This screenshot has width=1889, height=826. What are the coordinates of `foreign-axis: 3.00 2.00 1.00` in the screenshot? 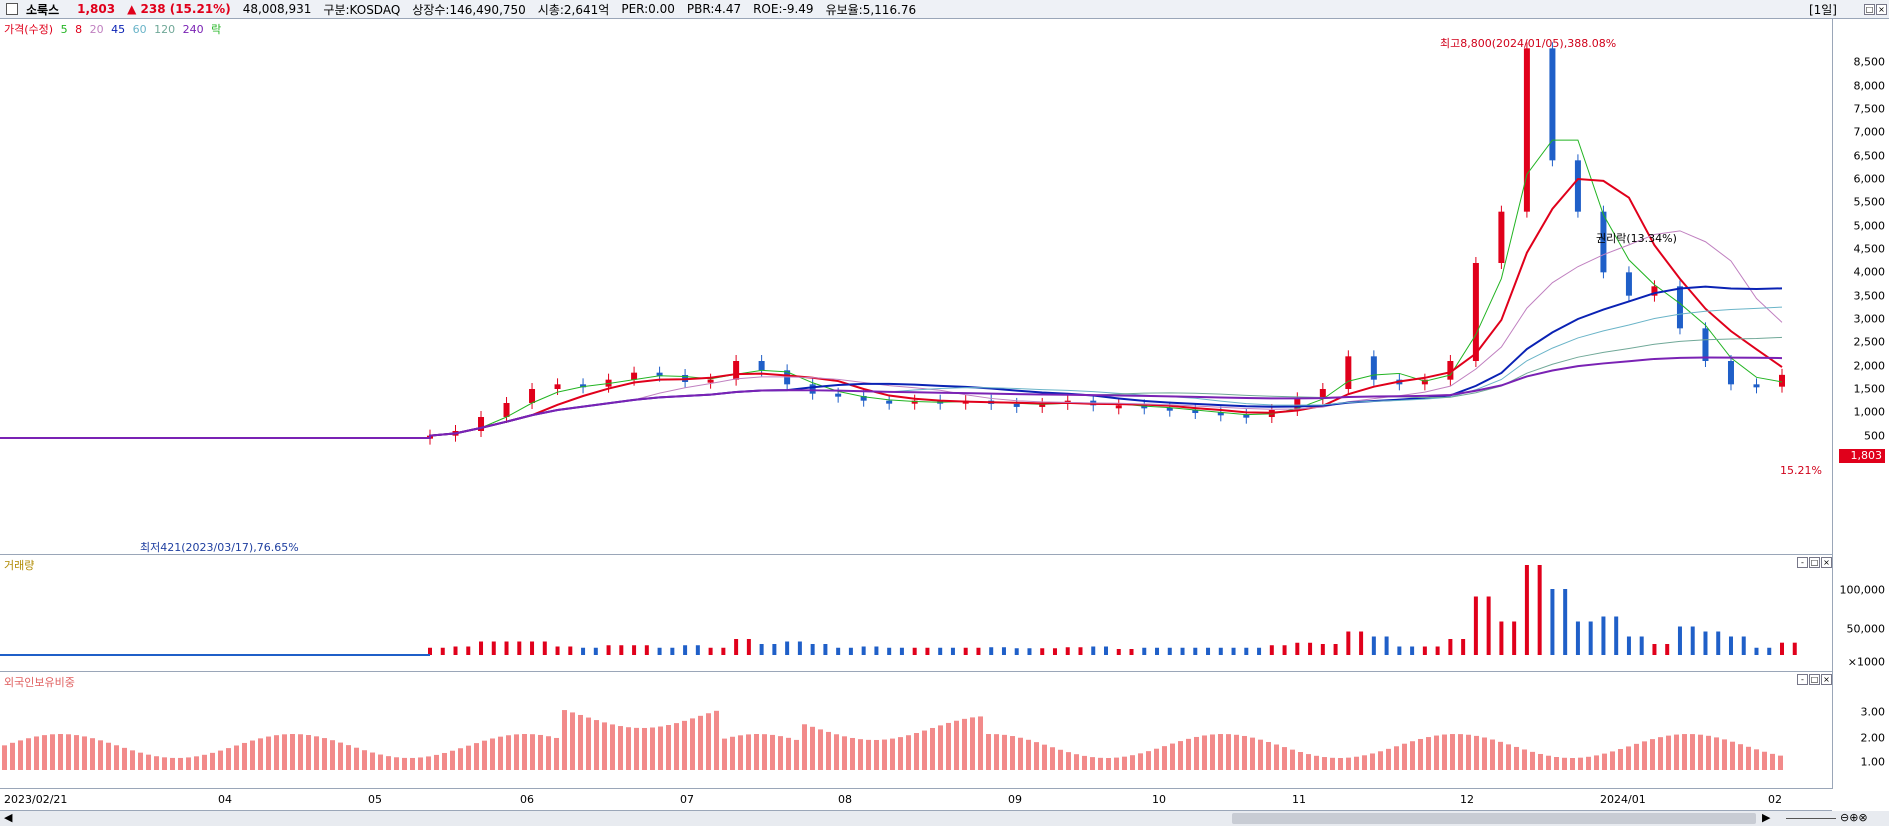 It's located at (1860, 730).